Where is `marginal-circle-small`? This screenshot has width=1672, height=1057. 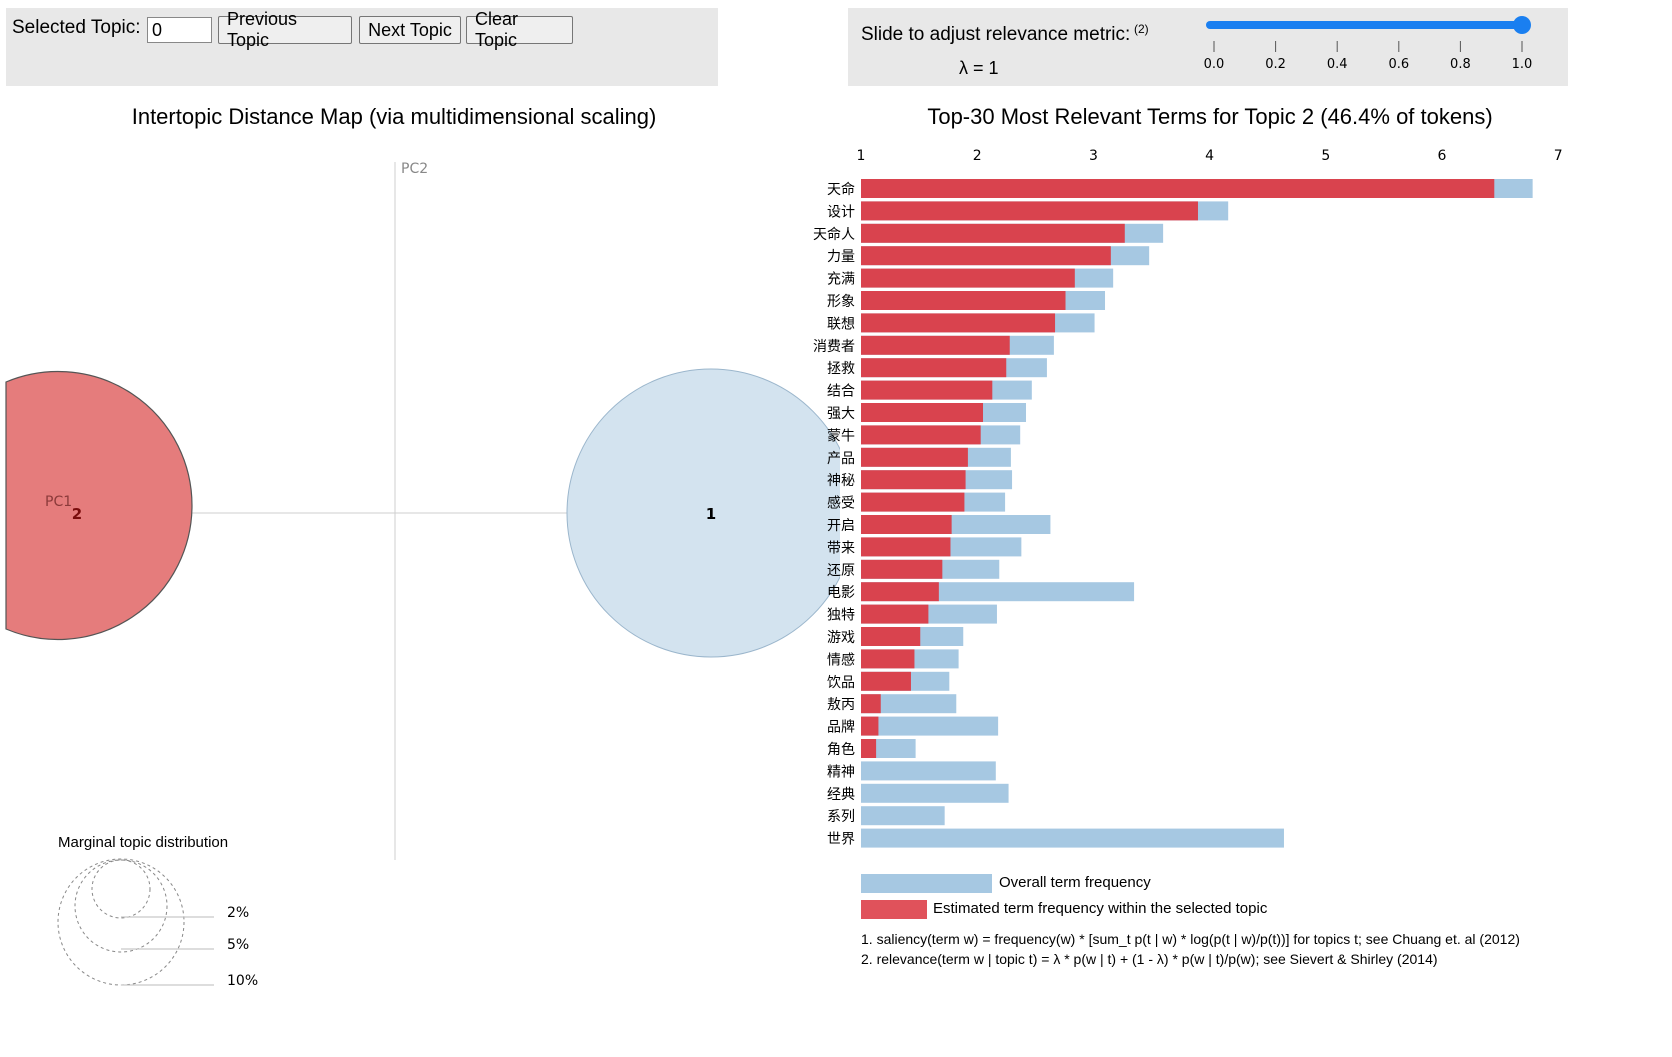
marginal-circle-small is located at coordinates (121, 889).